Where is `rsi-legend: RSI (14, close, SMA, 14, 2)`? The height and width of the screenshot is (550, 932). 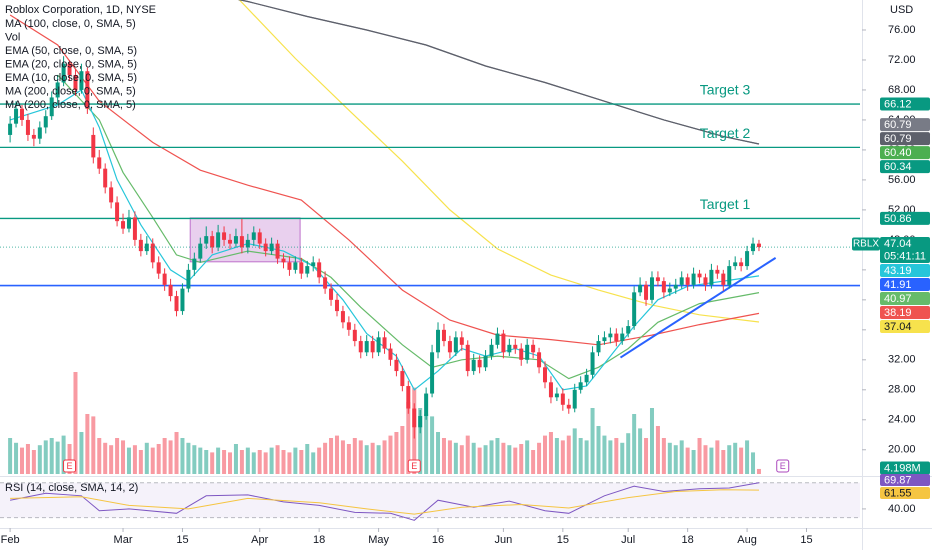 rsi-legend: RSI (14, close, SMA, 14, 2) is located at coordinates (71, 488).